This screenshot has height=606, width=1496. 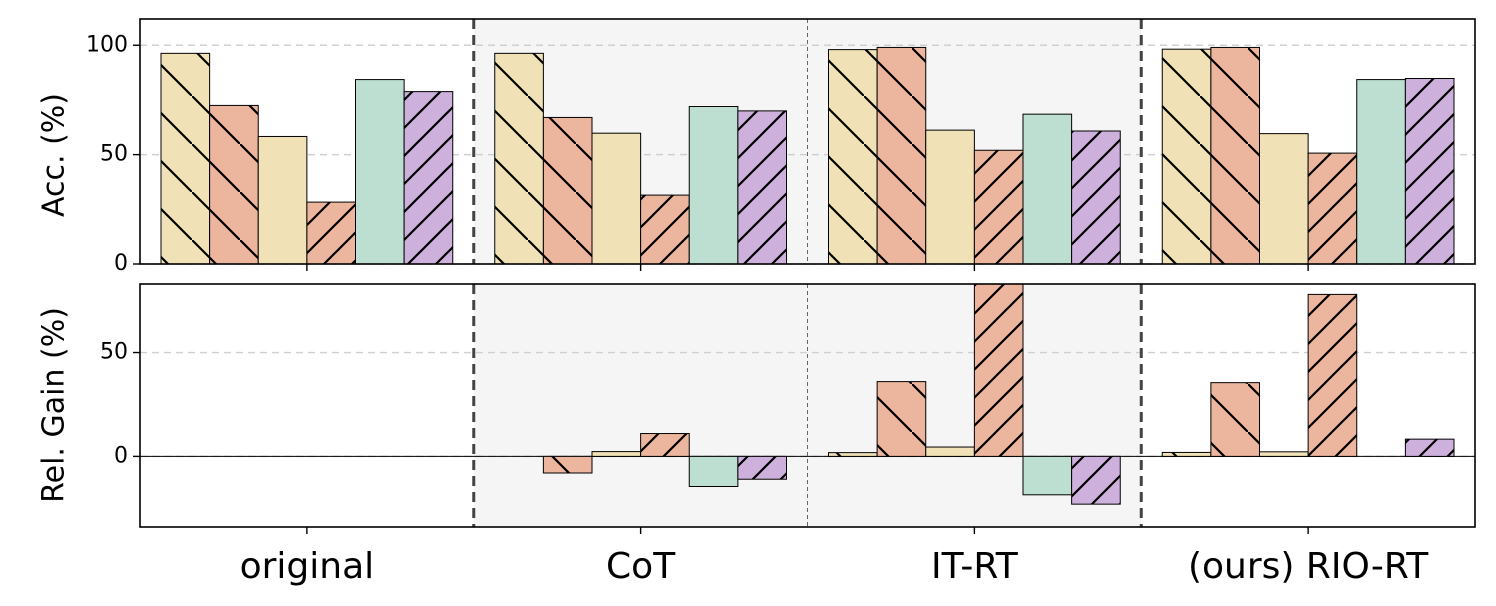 I want to click on x-category-label-1: CoT, so click(x=641, y=566).